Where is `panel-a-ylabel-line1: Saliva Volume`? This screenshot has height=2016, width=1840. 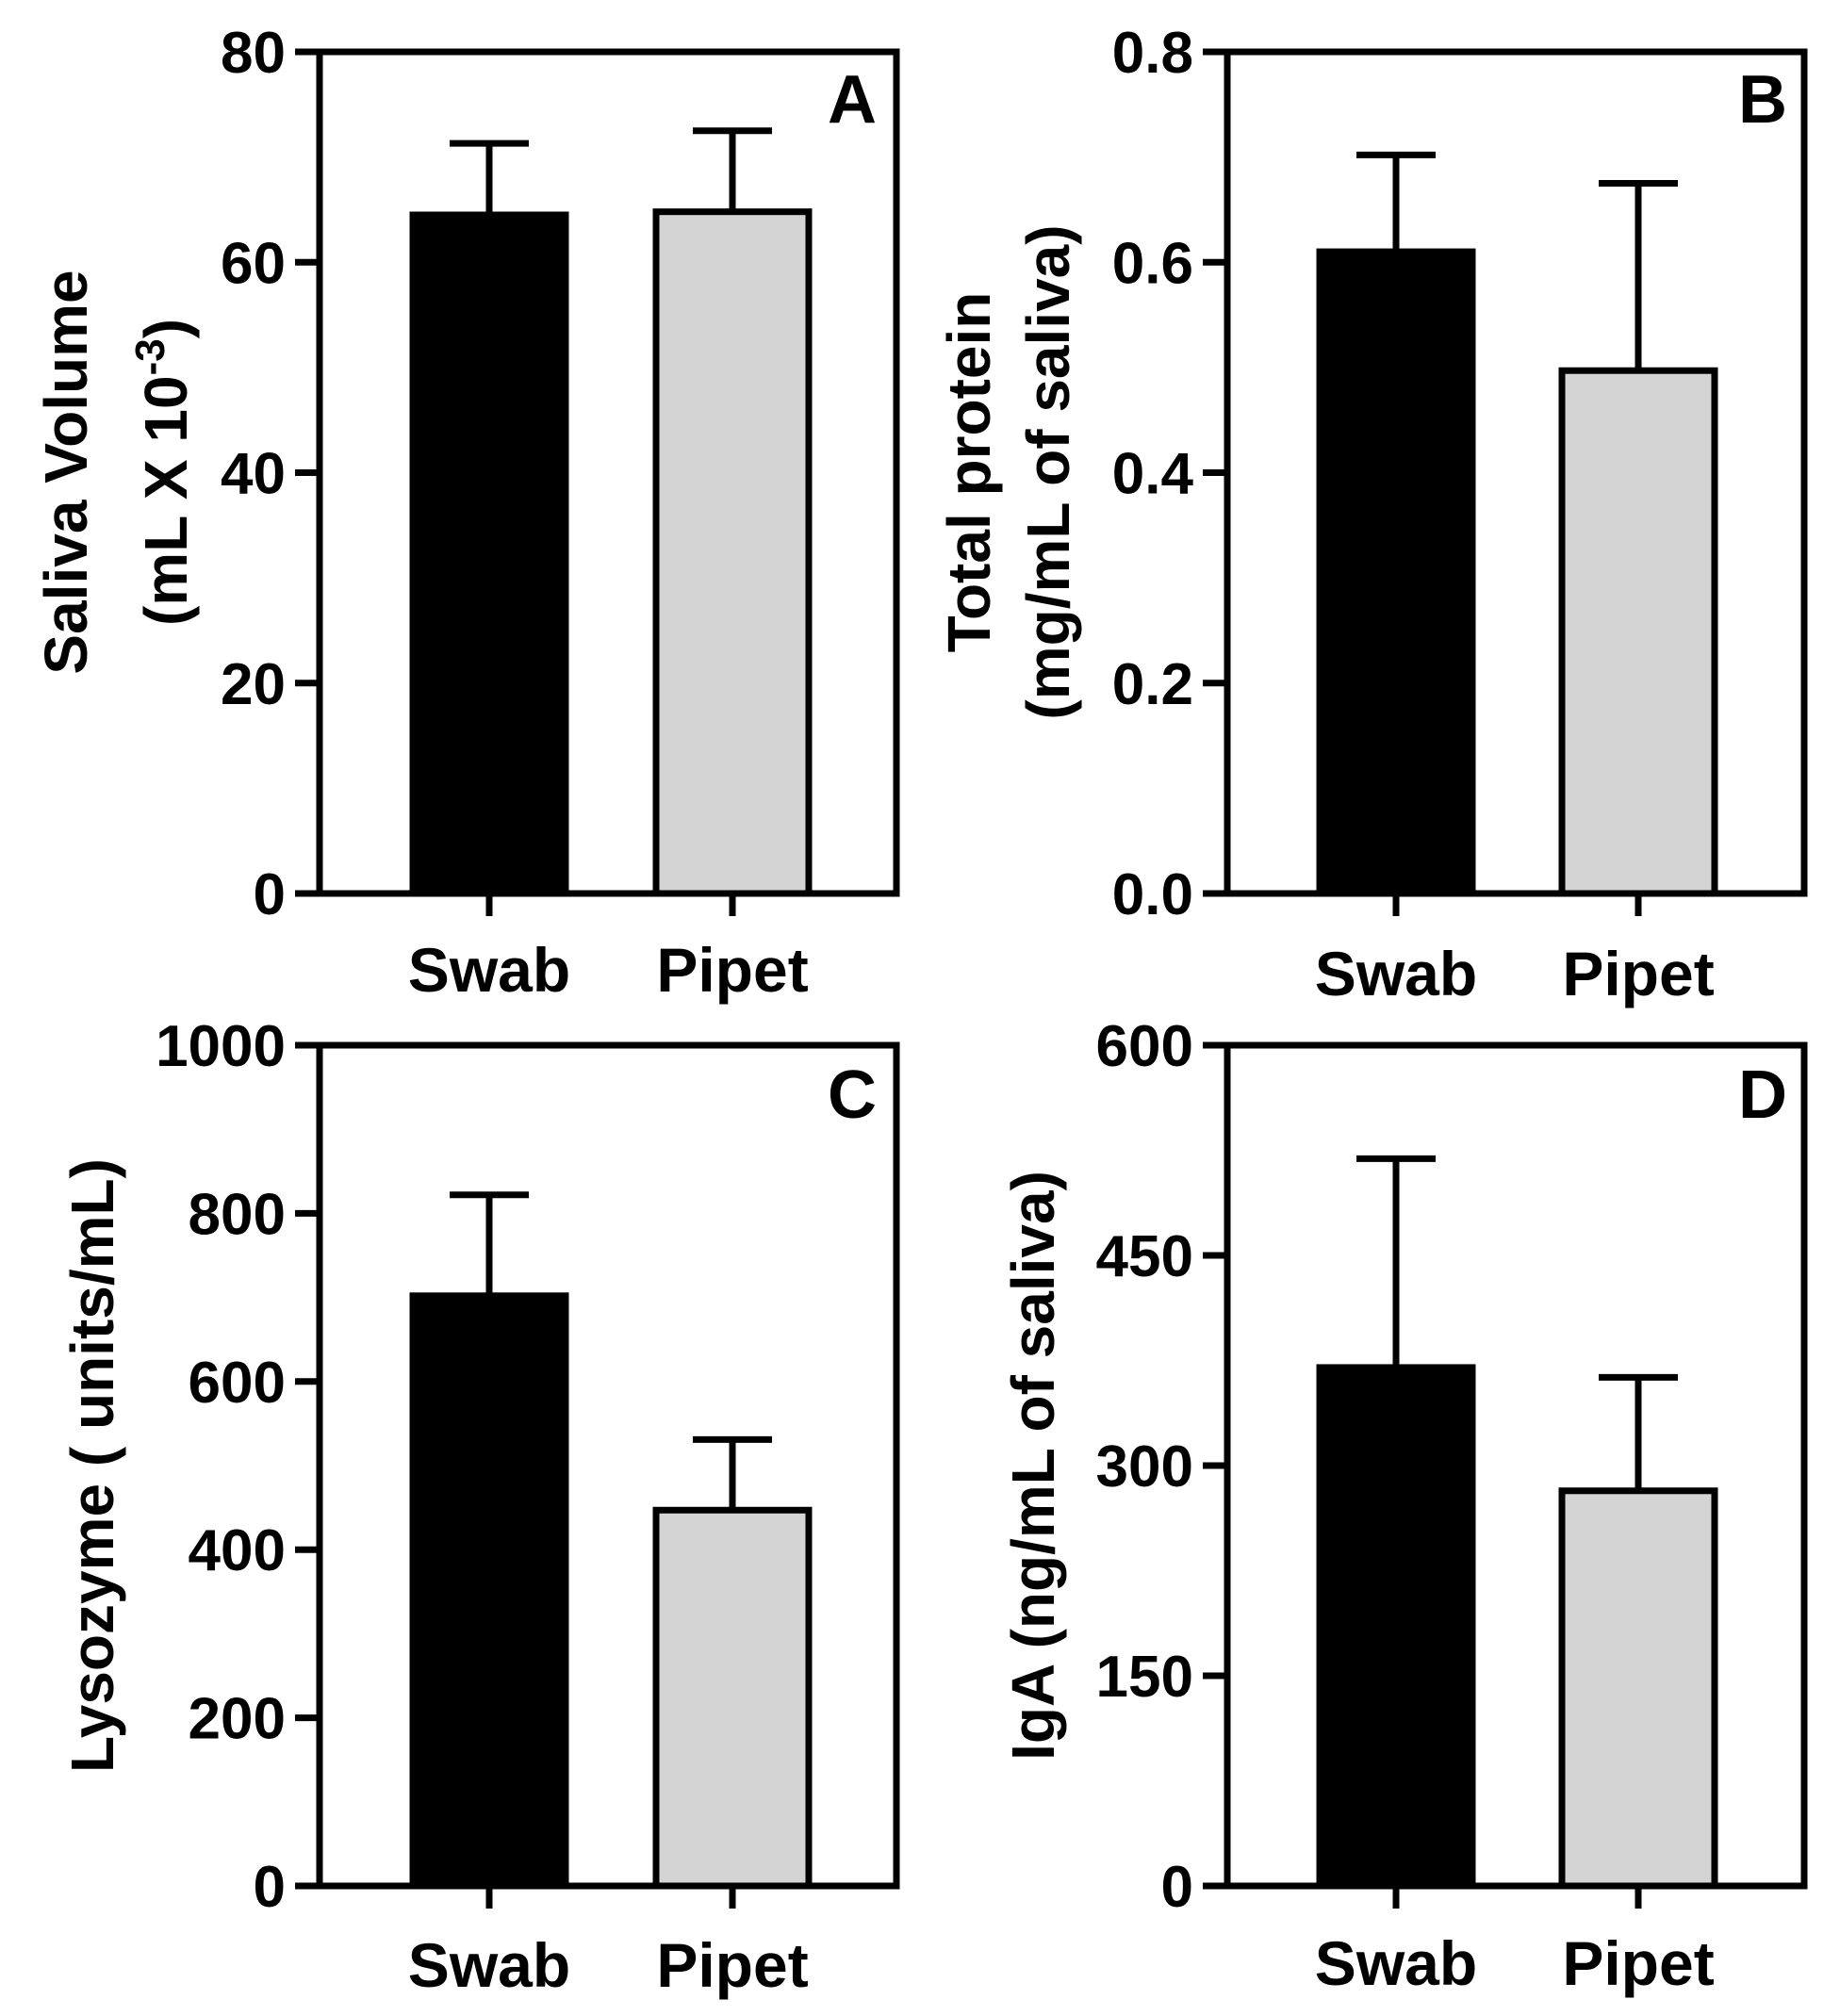
panel-a-ylabel-line1: Saliva Volume is located at coordinates (66, 472).